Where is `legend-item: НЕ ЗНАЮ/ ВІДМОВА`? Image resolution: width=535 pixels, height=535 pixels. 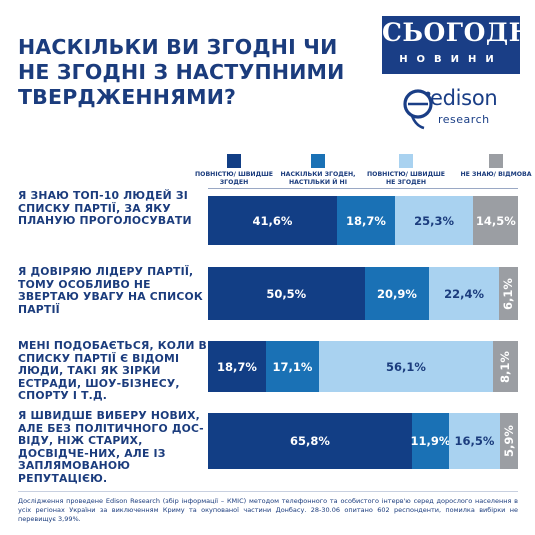
legend-item: НЕ ЗНАЮ/ ВІДМОВА is located at coordinates (495, 166).